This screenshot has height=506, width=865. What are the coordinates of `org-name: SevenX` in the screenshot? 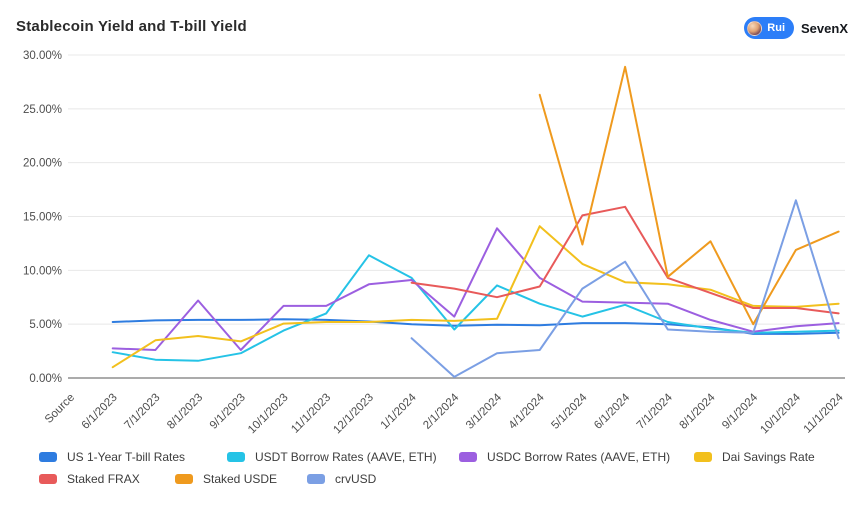 It's located at (824, 28).